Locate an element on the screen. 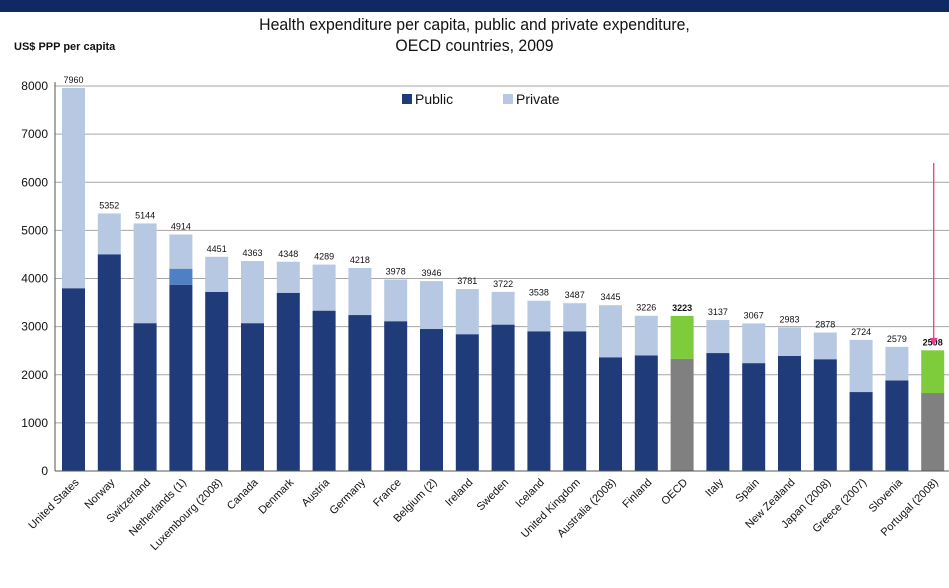 The height and width of the screenshot is (588, 949). category-label: Canada is located at coordinates (243, 494).